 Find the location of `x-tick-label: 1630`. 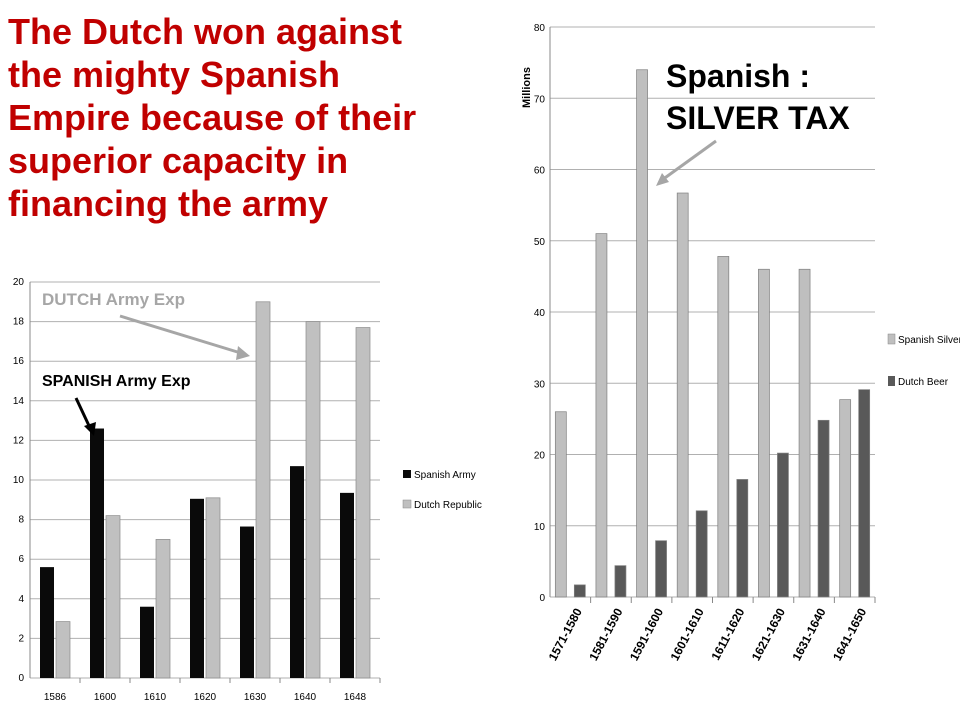

x-tick-label: 1630 is located at coordinates (255, 697).